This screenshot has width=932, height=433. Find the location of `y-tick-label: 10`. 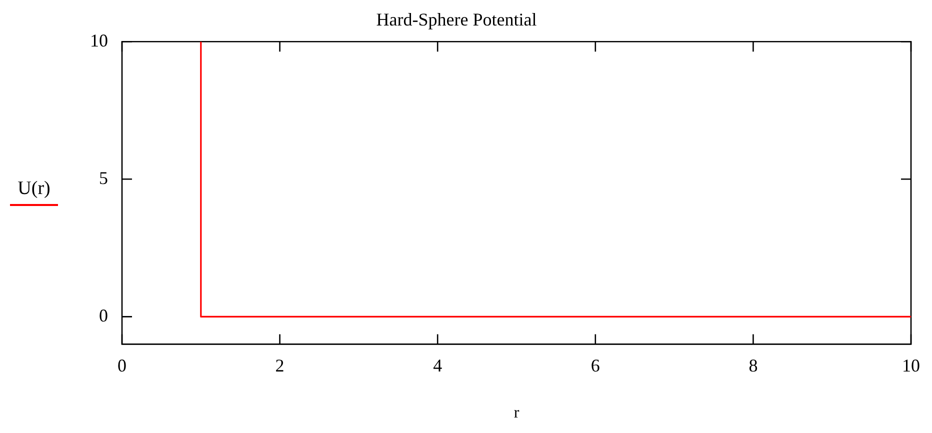

y-tick-label: 10 is located at coordinates (99, 40).